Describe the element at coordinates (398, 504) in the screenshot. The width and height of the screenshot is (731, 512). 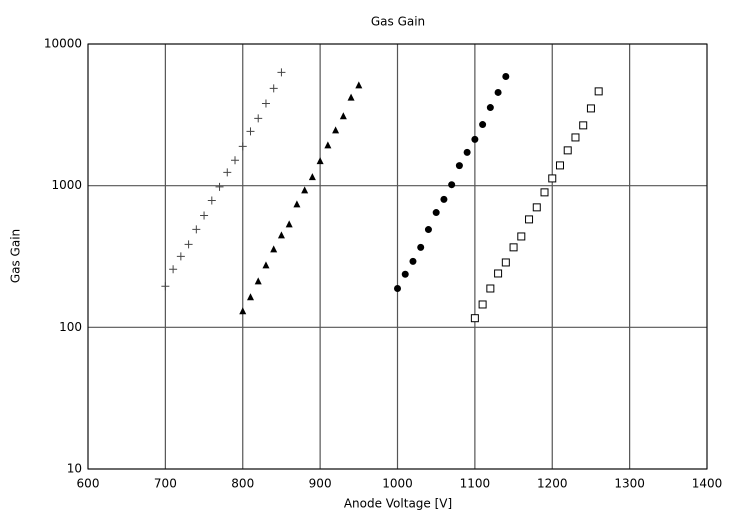
I see `x-axis-label: Anode Voltage [V]` at that location.